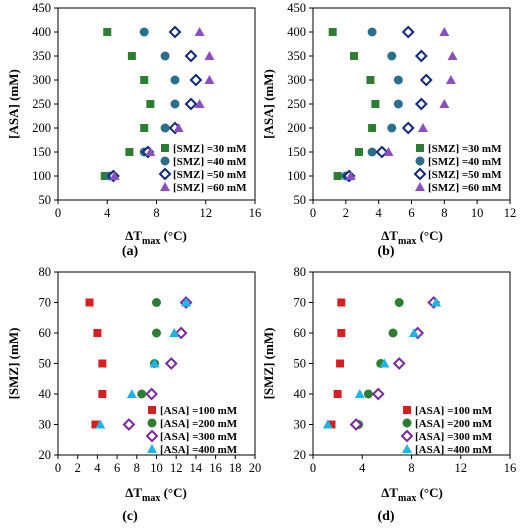 Image resolution: width=522 pixels, height=530 pixels. What do you see at coordinates (45, 425) in the screenshot?
I see `y-tick-label: 30` at bounding box center [45, 425].